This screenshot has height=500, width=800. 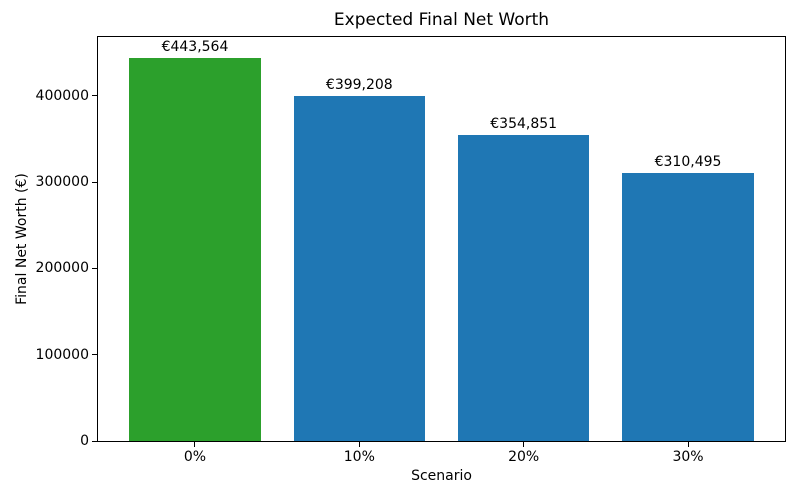 What do you see at coordinates (195, 47) in the screenshot?
I see `bar-value-label: €443,564` at bounding box center [195, 47].